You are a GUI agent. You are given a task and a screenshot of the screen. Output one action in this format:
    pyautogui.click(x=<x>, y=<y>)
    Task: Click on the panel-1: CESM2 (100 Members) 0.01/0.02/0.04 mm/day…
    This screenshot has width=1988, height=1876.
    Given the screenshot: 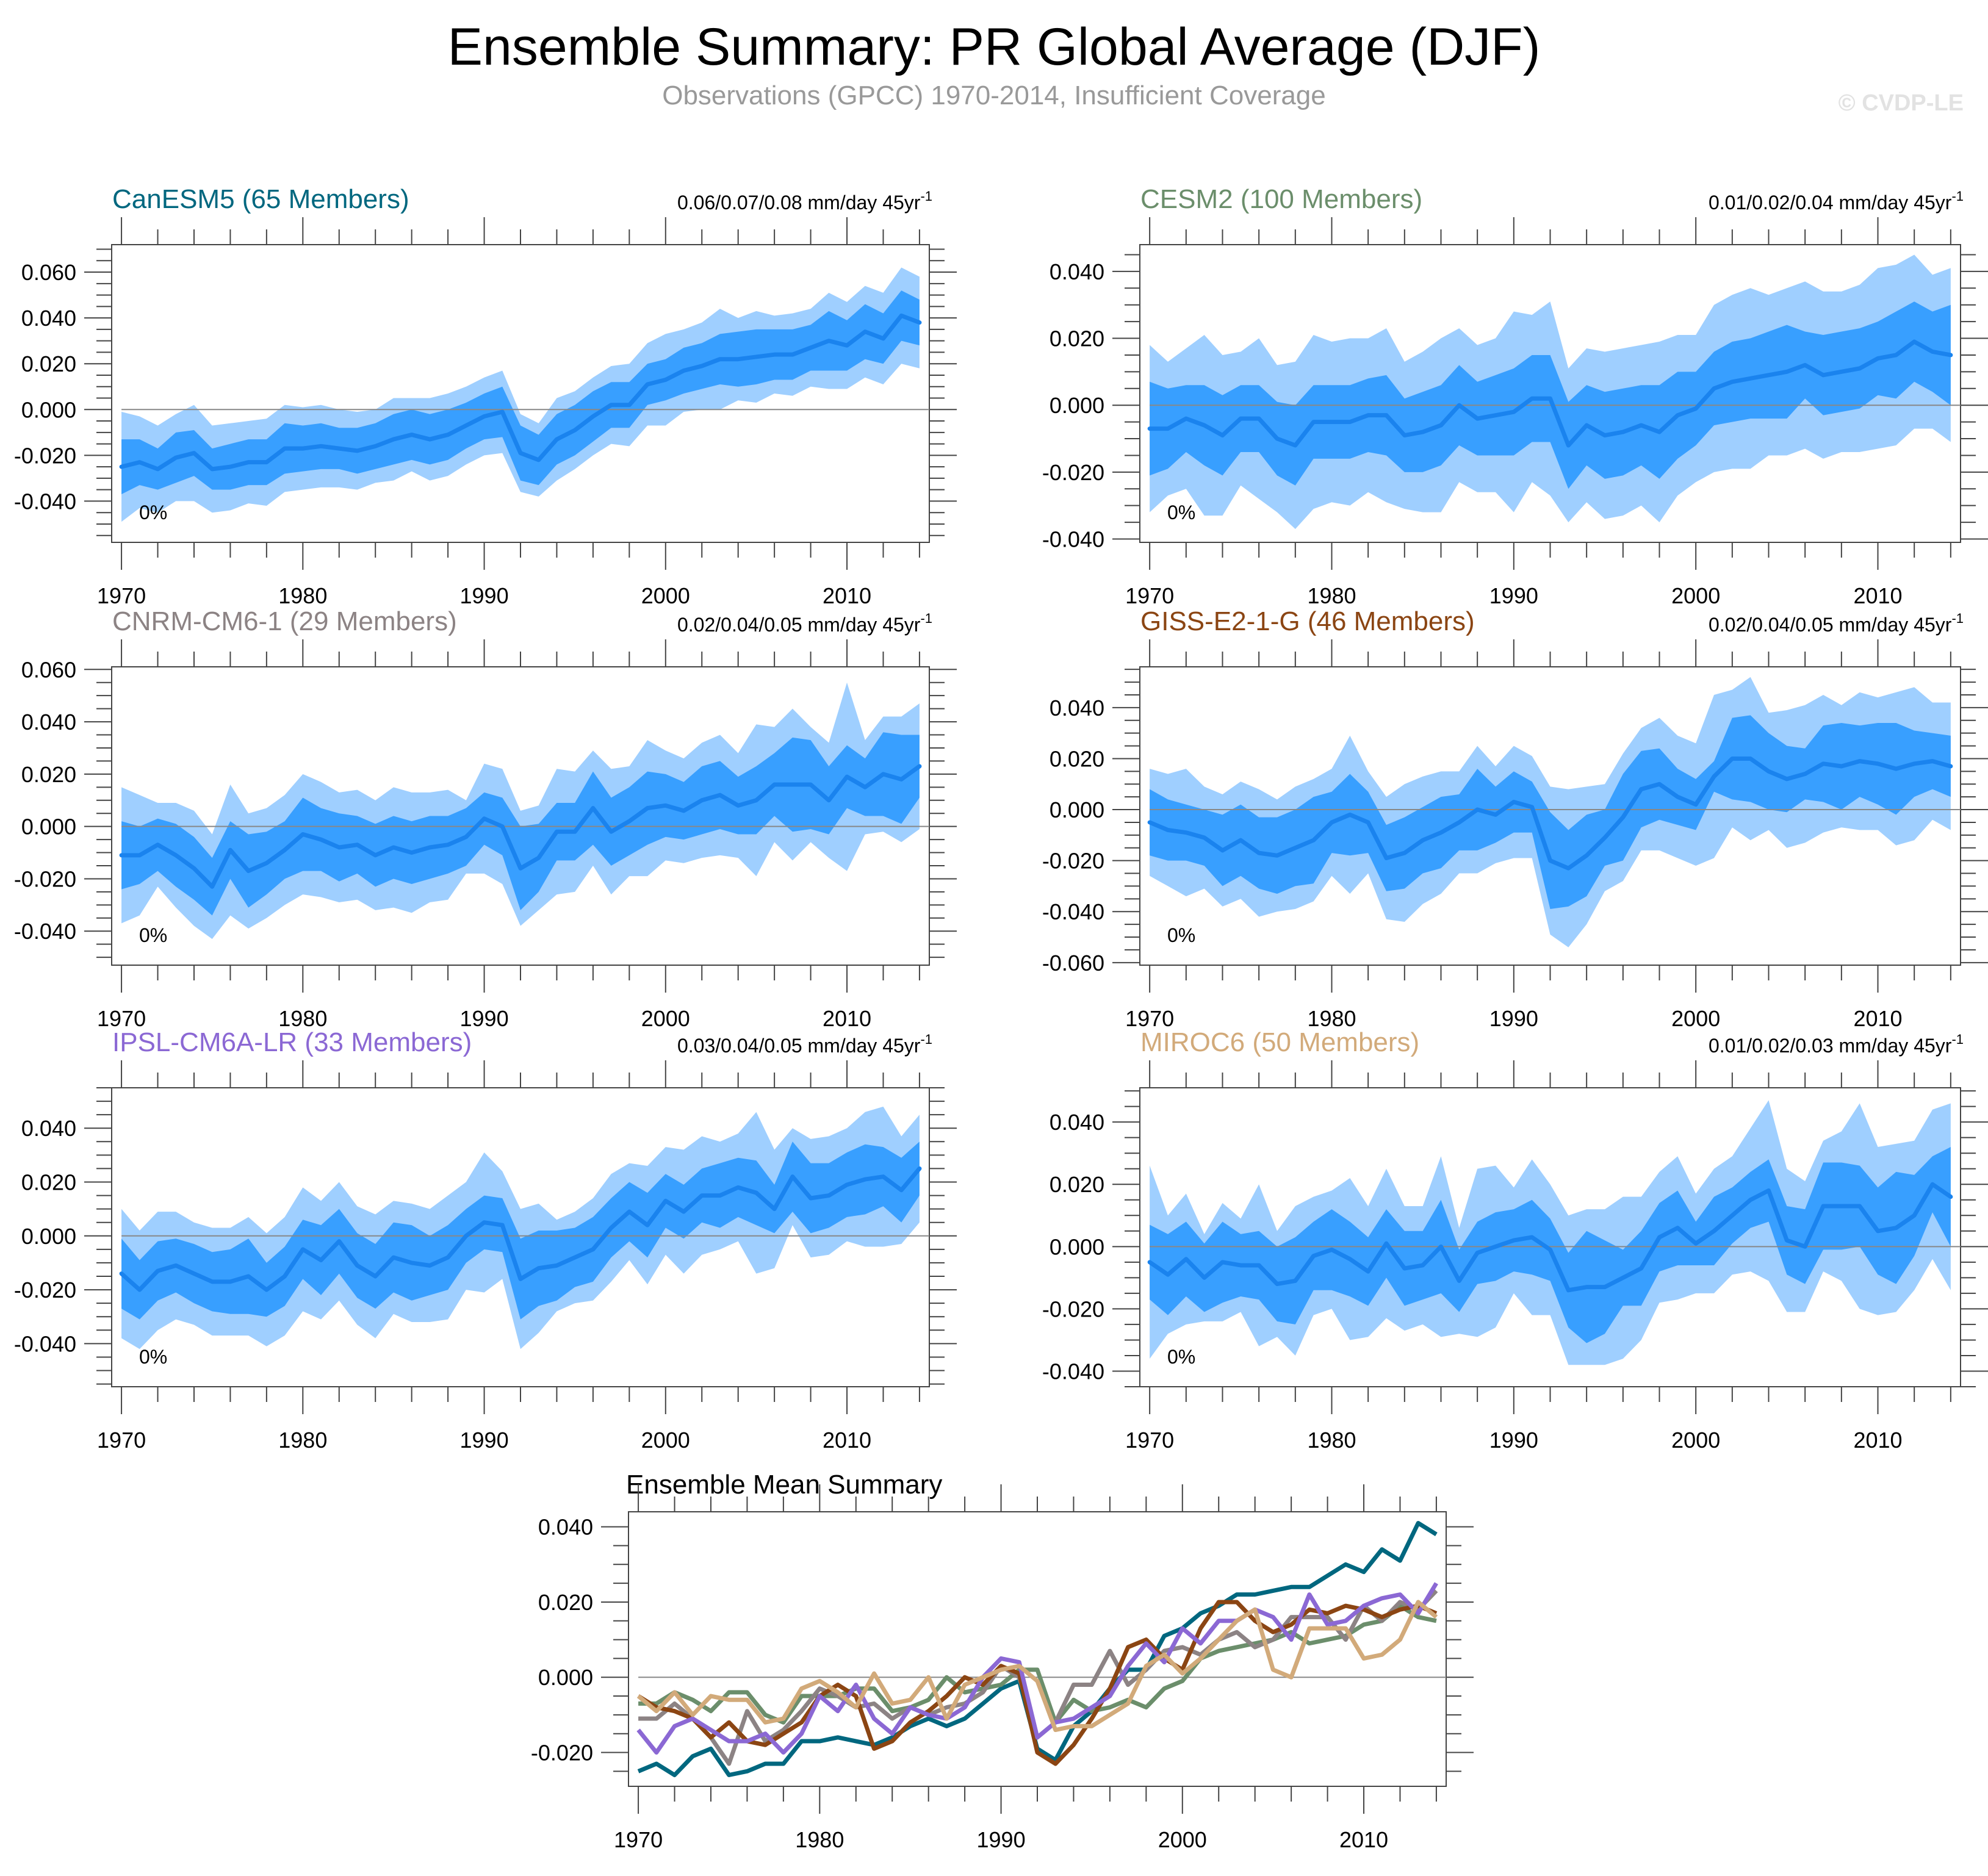 What is the action you would take?
    pyautogui.click(x=1515, y=396)
    